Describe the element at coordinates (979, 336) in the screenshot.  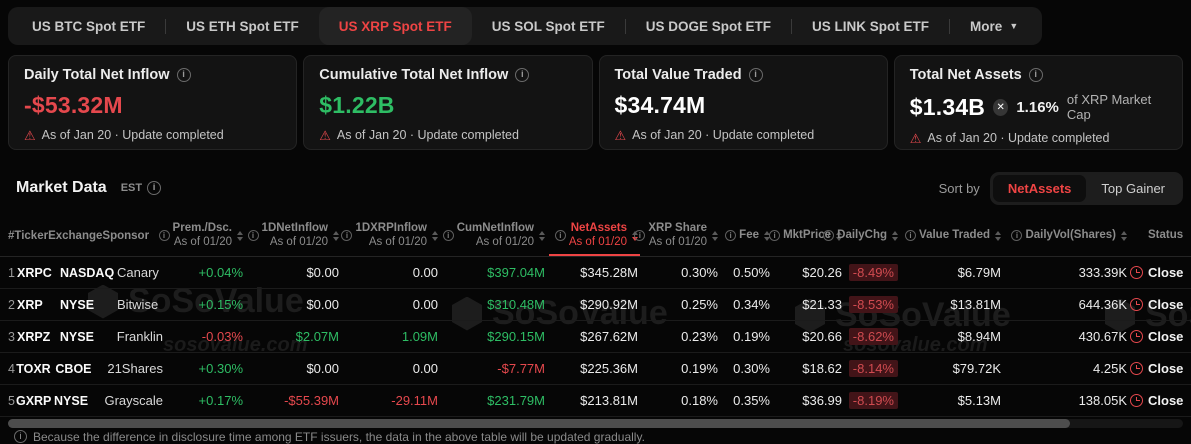
I see `cell-vt: $8.94M` at that location.